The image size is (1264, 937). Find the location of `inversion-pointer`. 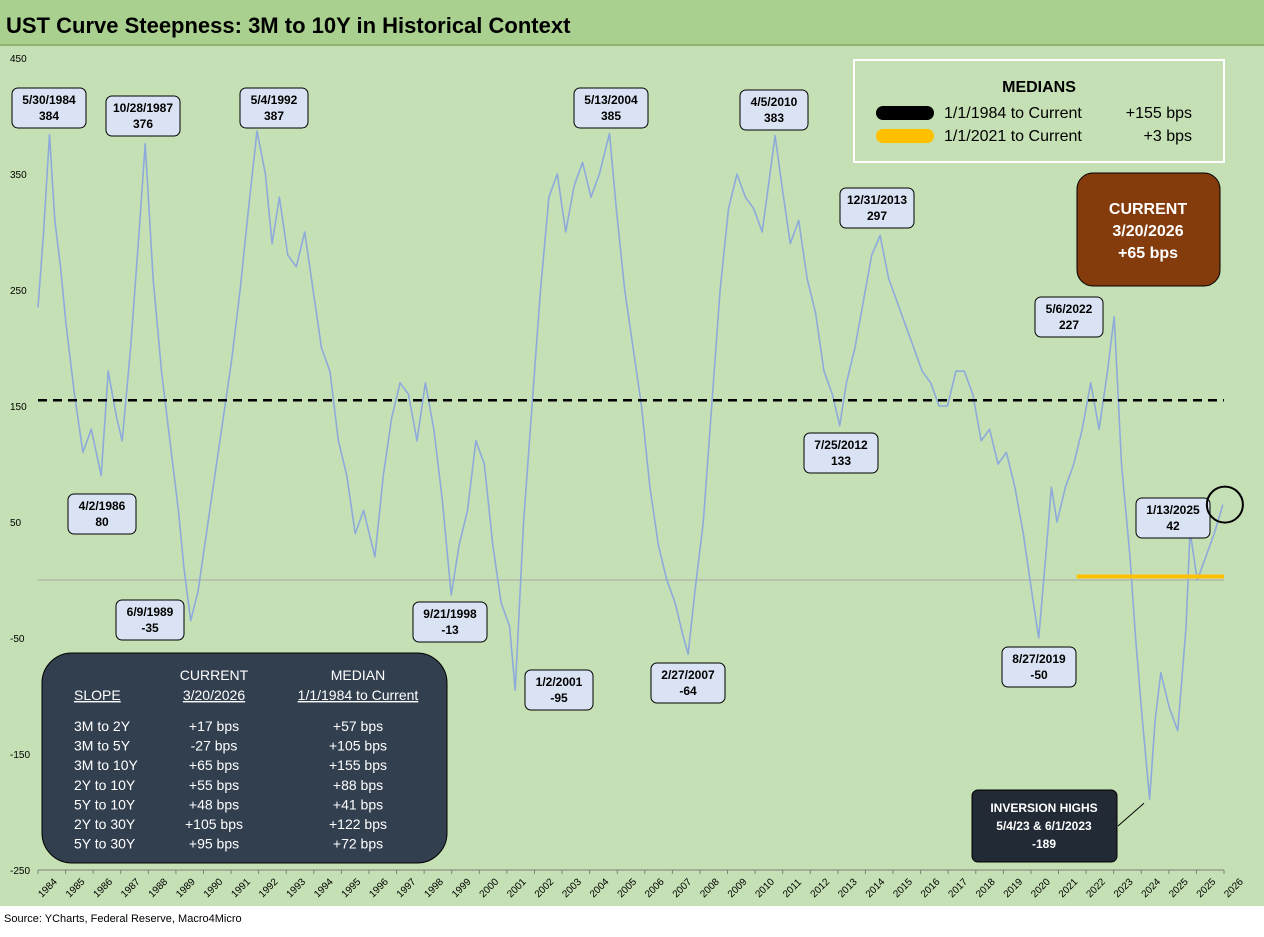

inversion-pointer is located at coordinates (1131, 814).